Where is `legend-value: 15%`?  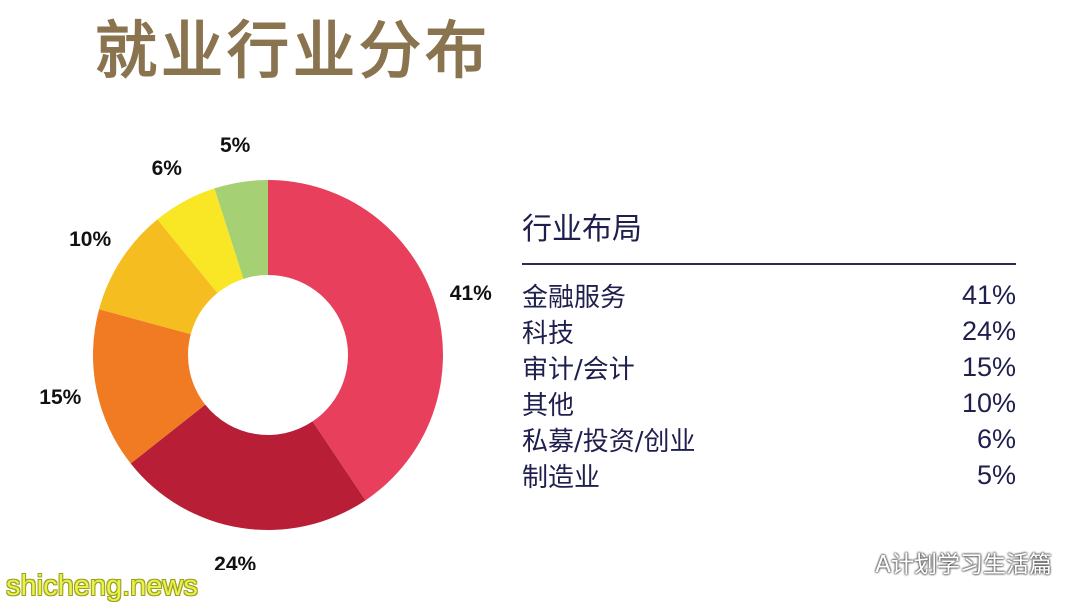 legend-value: 15% is located at coordinates (988, 366).